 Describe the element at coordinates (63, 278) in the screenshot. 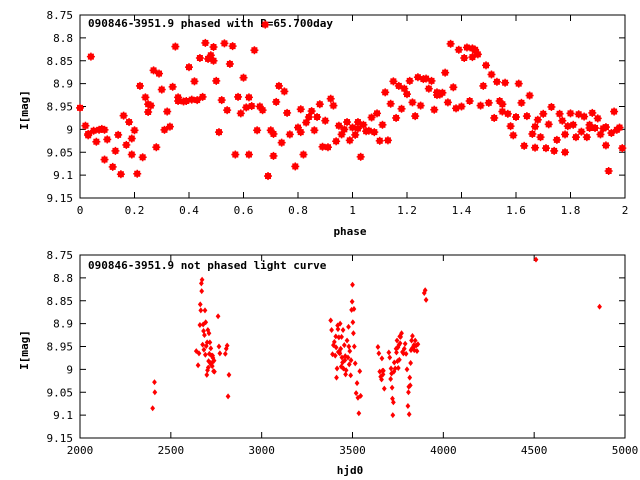

I see `unphased-y-tick-label: 8.8` at that location.